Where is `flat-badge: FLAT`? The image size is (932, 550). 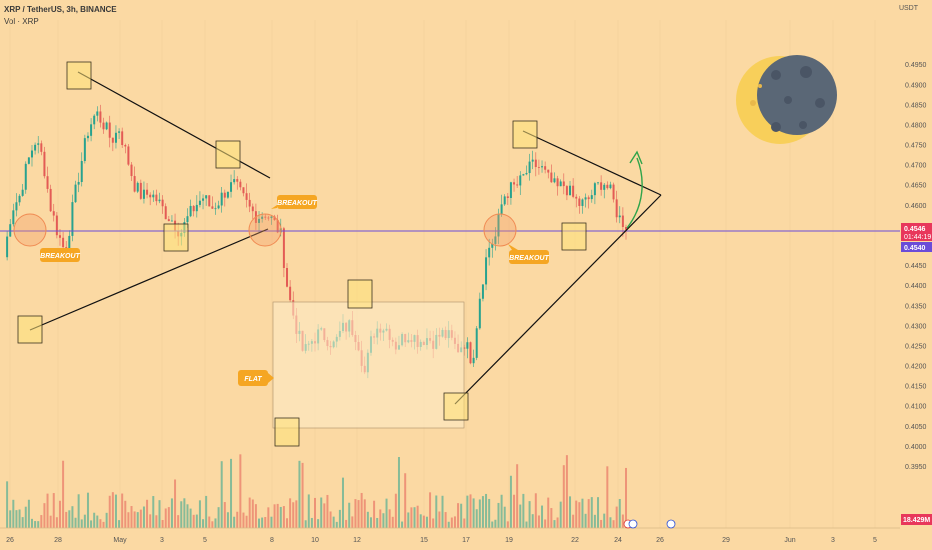
flat-badge: FLAT is located at coordinates (256, 378).